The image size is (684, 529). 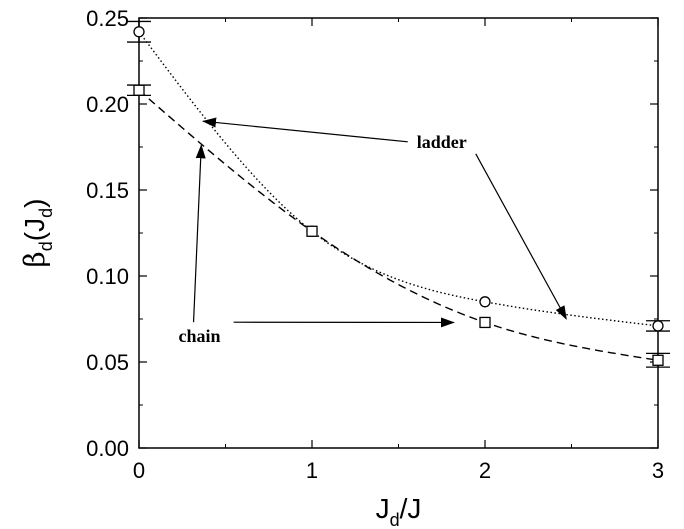 I want to click on x-axis-label: Jd/J, so click(x=399, y=511).